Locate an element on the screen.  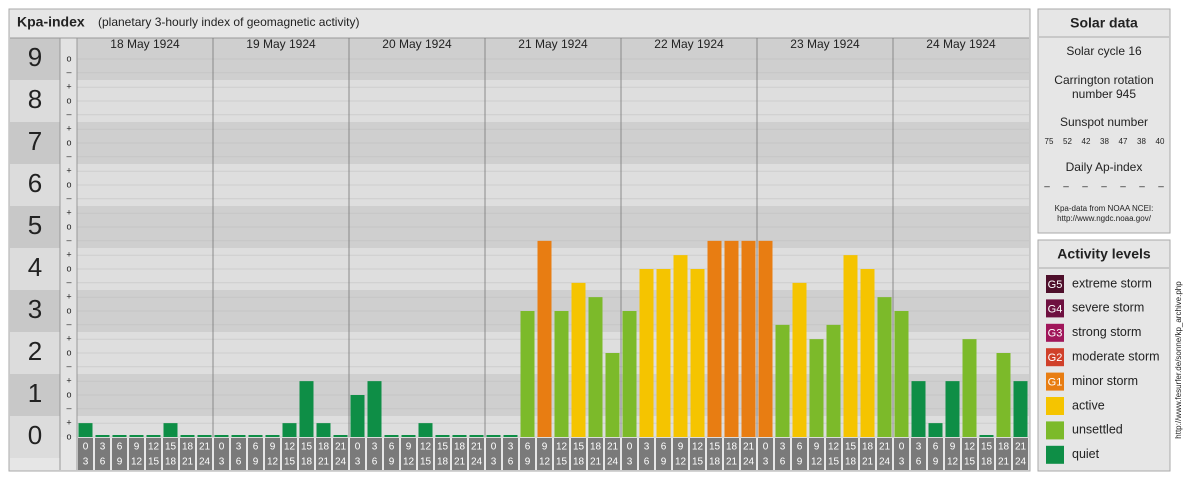
carrington: Carrington rotation is located at coordinates (1103, 80).